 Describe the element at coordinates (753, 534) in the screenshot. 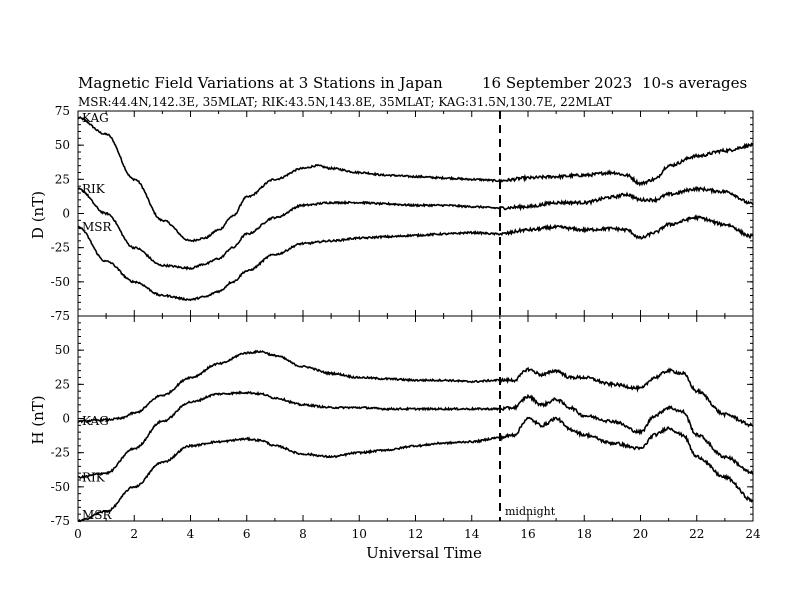

I see `x-tick-label: 24` at that location.